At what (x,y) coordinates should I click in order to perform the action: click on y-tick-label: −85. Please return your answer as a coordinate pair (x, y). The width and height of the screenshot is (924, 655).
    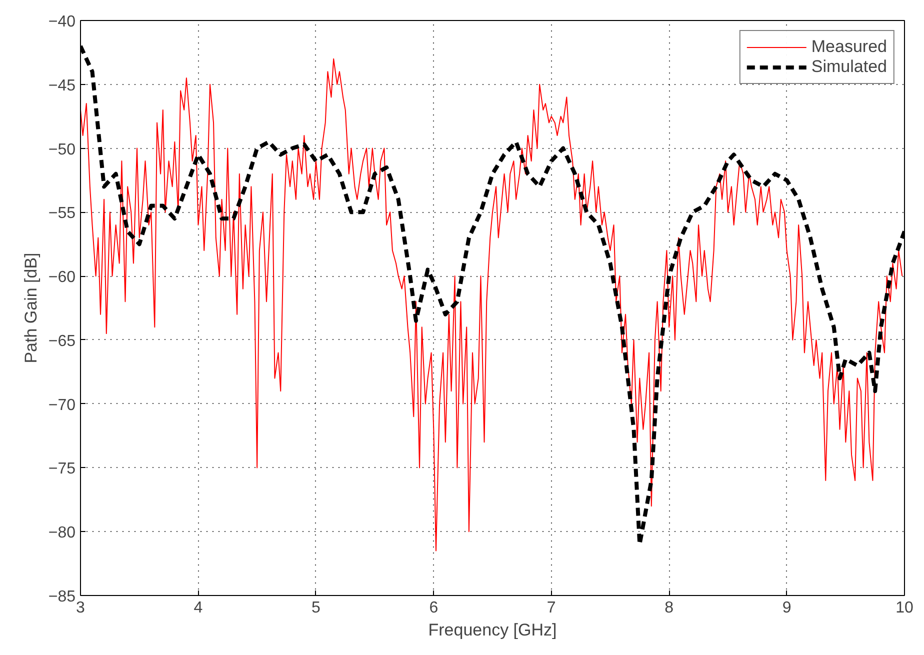
    Looking at the image, I should click on (62, 597).